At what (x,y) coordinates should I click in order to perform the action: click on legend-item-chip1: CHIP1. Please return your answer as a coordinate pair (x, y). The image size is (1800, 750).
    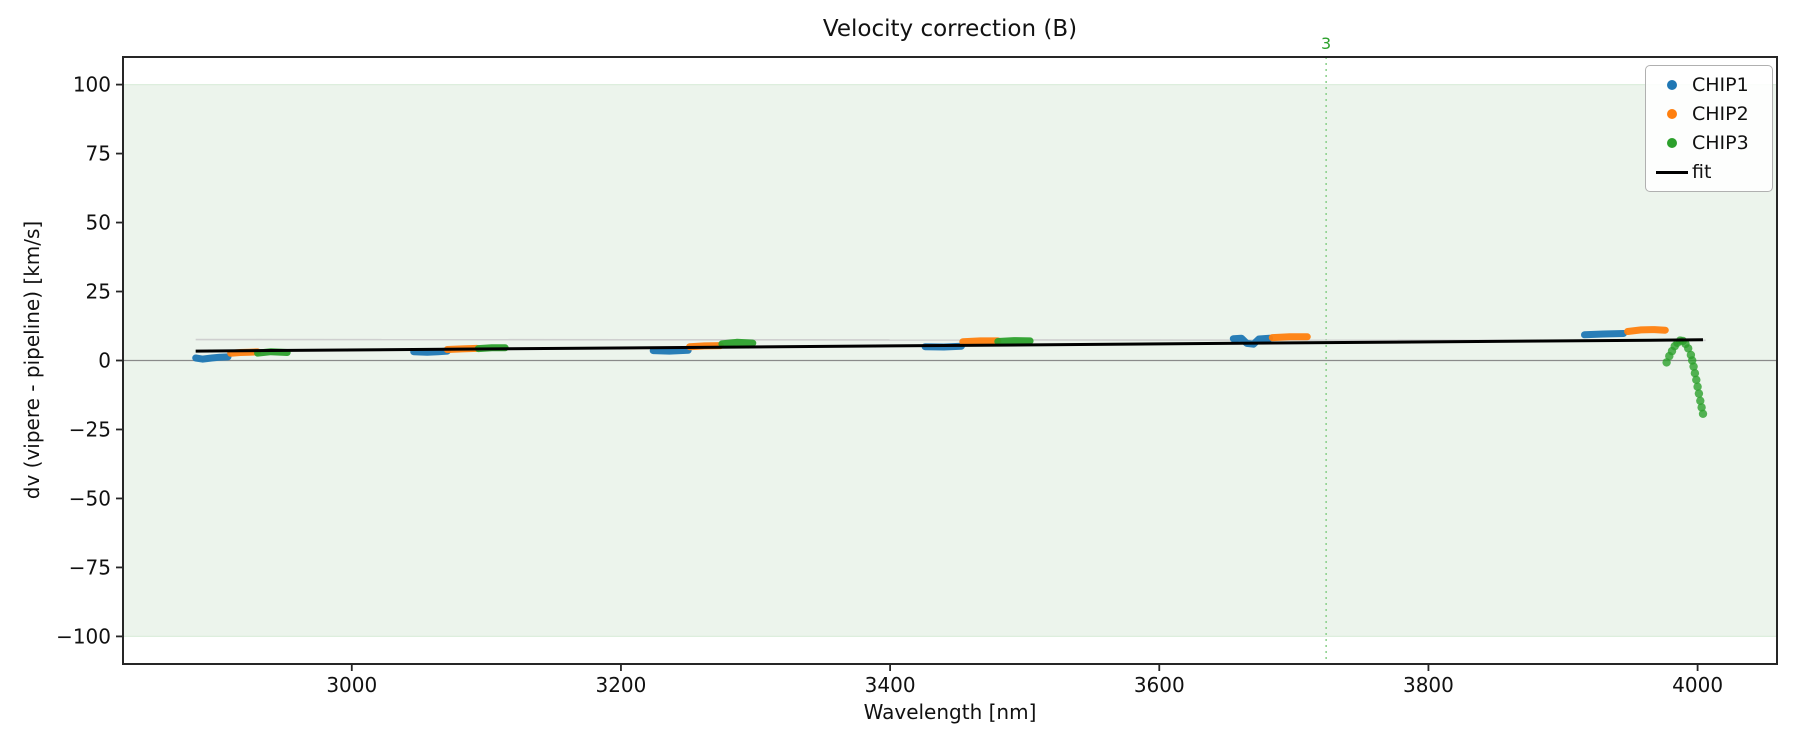
    Looking at the image, I should click on (1709, 85).